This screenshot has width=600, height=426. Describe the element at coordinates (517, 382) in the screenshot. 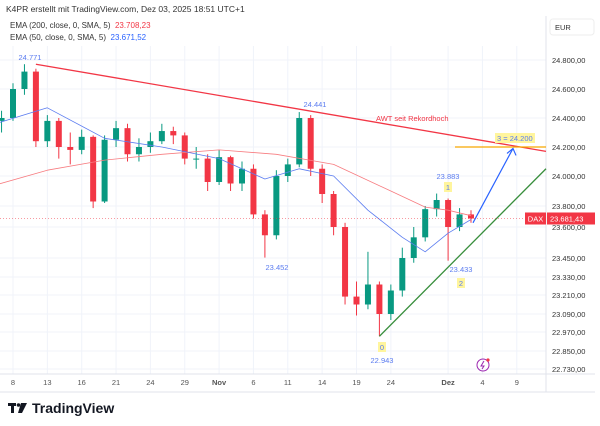

I see `x-tick-label: 9` at that location.